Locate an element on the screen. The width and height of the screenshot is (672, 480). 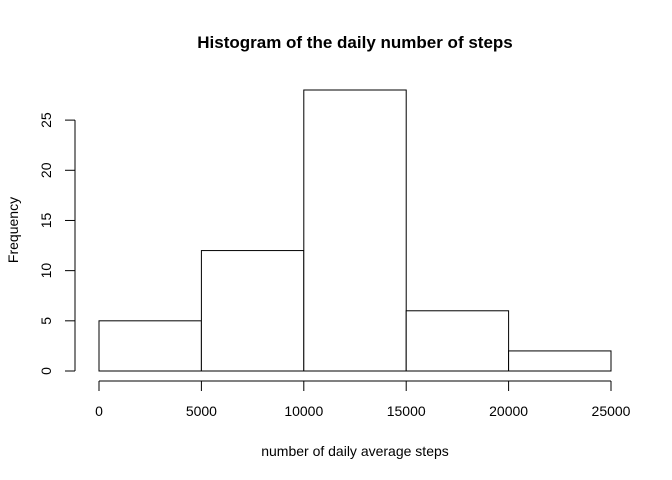
y-tick-label-5: 25 is located at coordinates (46, 120).